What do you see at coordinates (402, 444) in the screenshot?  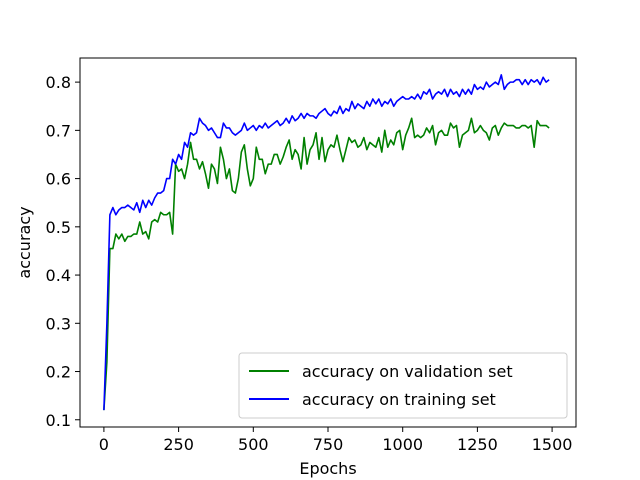 I see `x-tick-label: 1000` at bounding box center [402, 444].